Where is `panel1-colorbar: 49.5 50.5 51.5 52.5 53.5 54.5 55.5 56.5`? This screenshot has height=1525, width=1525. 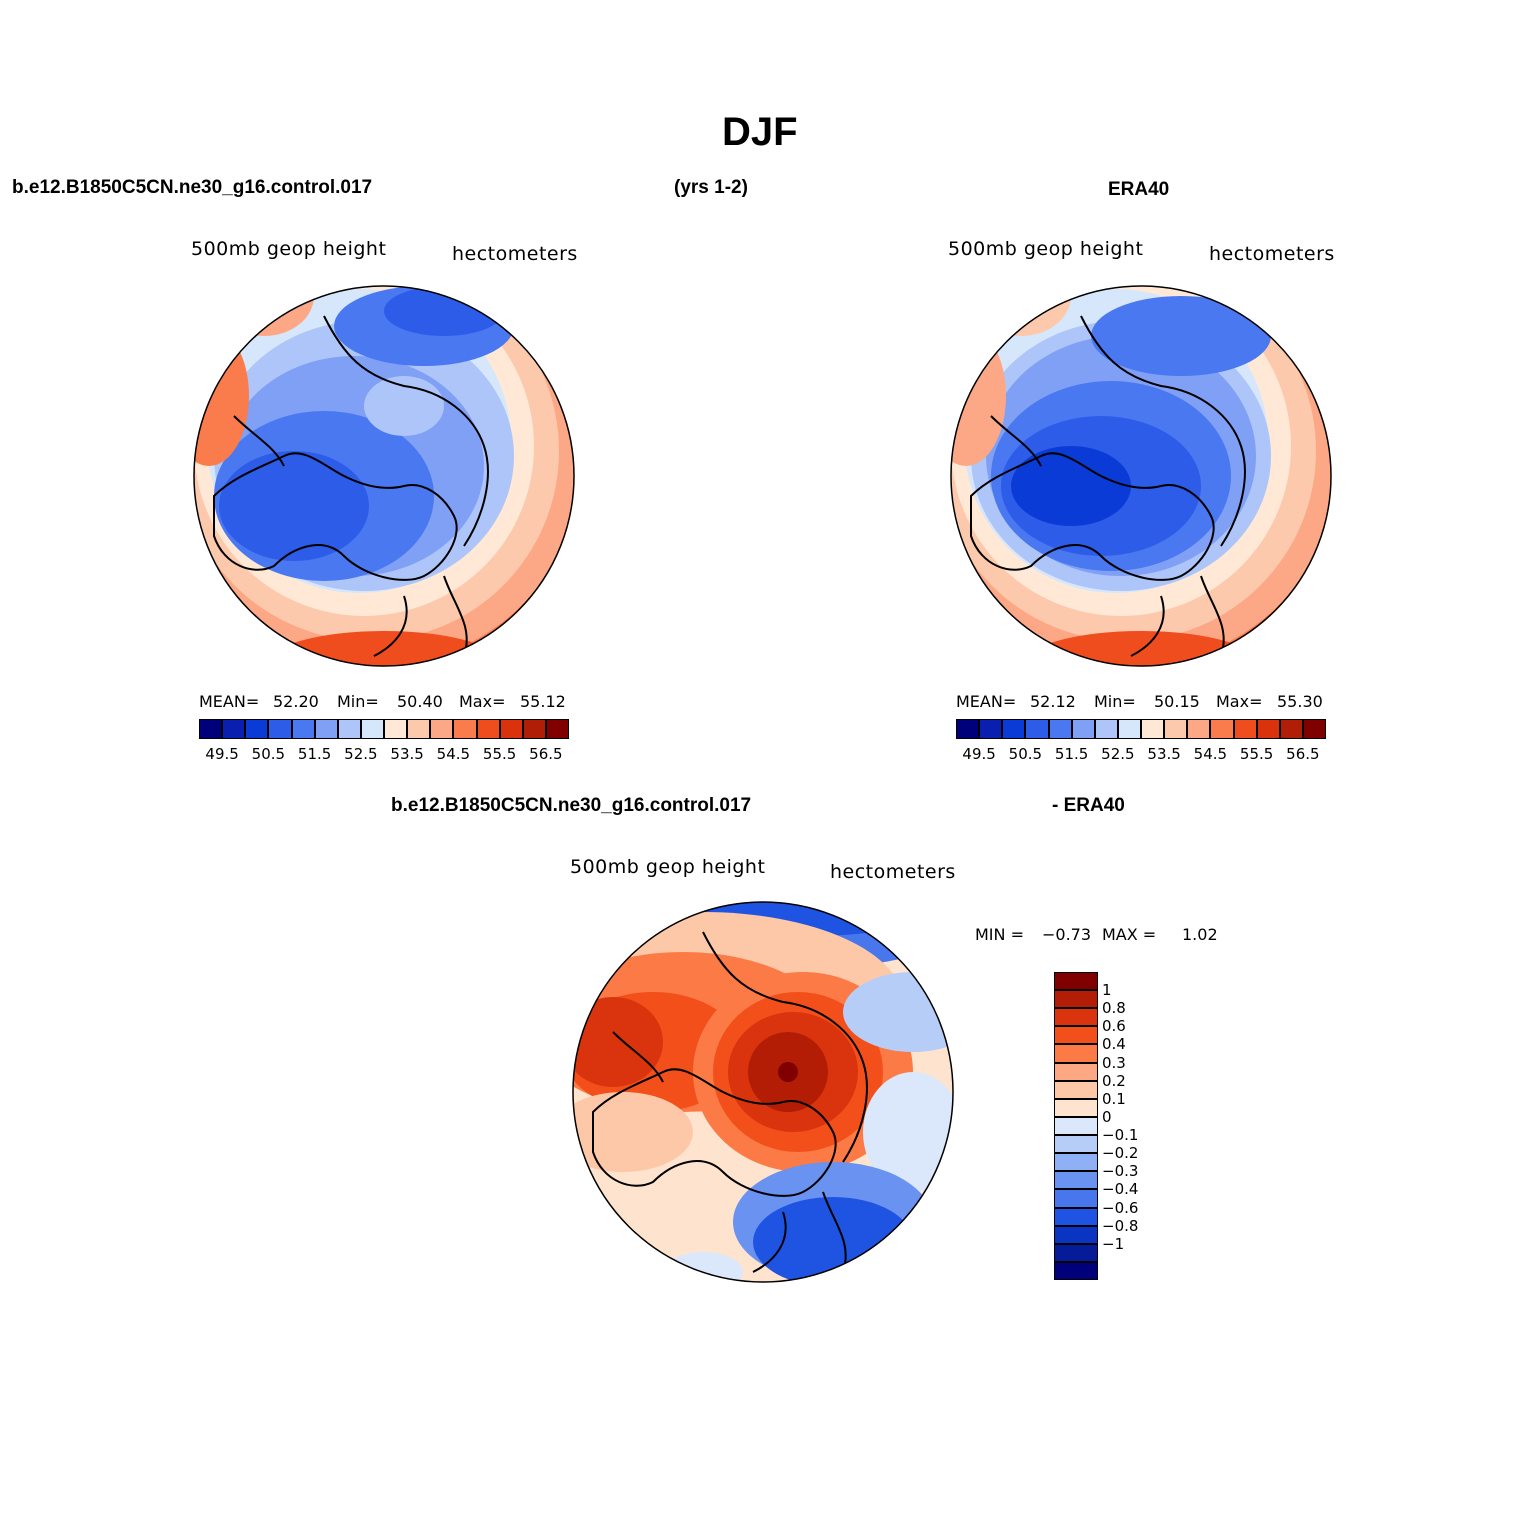
panel1-colorbar: 49.5 50.5 51.5 52.5 53.5 54.5 55.5 56.5 is located at coordinates (384, 741).